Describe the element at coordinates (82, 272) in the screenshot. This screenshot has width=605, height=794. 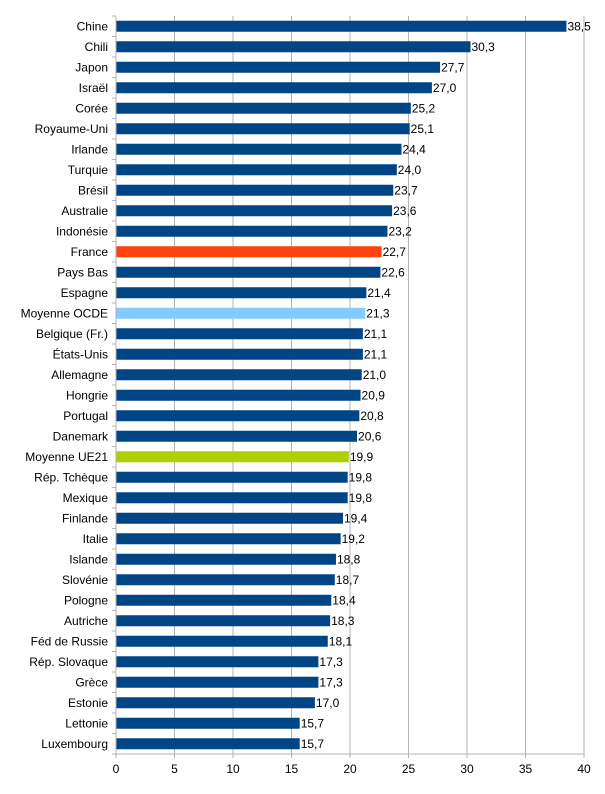
I see `category-label: Pays Bas` at that location.